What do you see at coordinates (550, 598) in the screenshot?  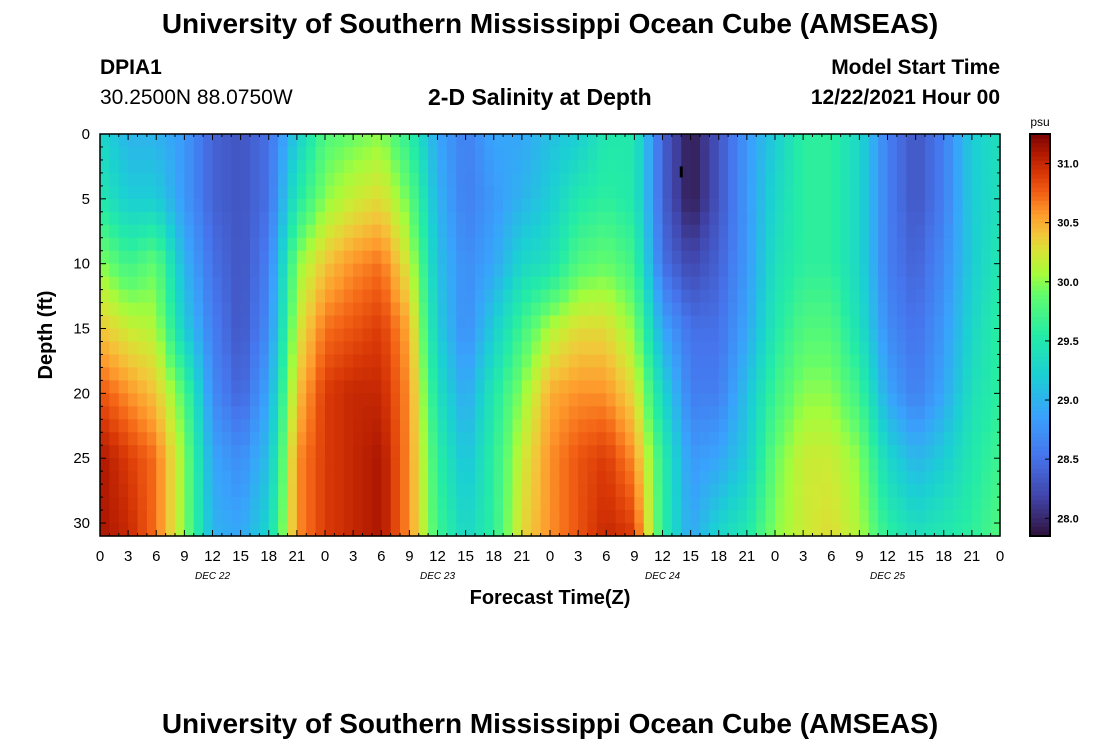 I see `x-axis-label: Forecast Time(Z)` at bounding box center [550, 598].